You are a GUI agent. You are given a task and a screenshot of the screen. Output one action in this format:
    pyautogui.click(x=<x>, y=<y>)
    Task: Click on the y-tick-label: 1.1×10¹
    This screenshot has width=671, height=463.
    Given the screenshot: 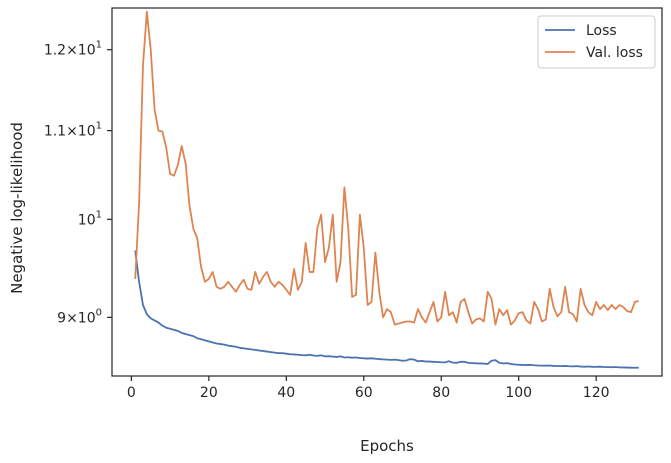 What is the action you would take?
    pyautogui.click(x=73, y=130)
    